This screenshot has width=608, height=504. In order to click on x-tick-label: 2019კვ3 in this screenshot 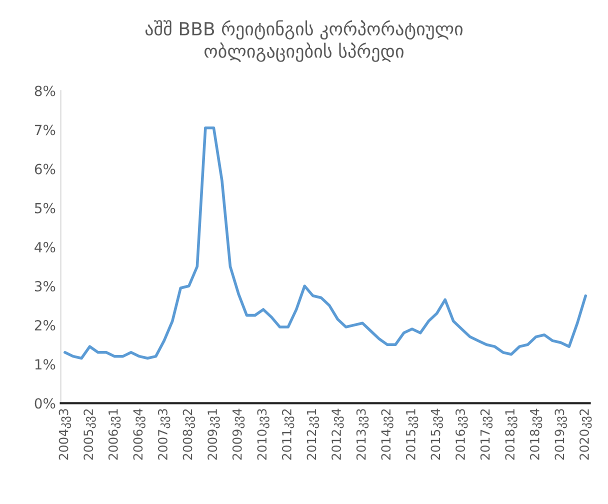, I will do `click(560, 434)`.